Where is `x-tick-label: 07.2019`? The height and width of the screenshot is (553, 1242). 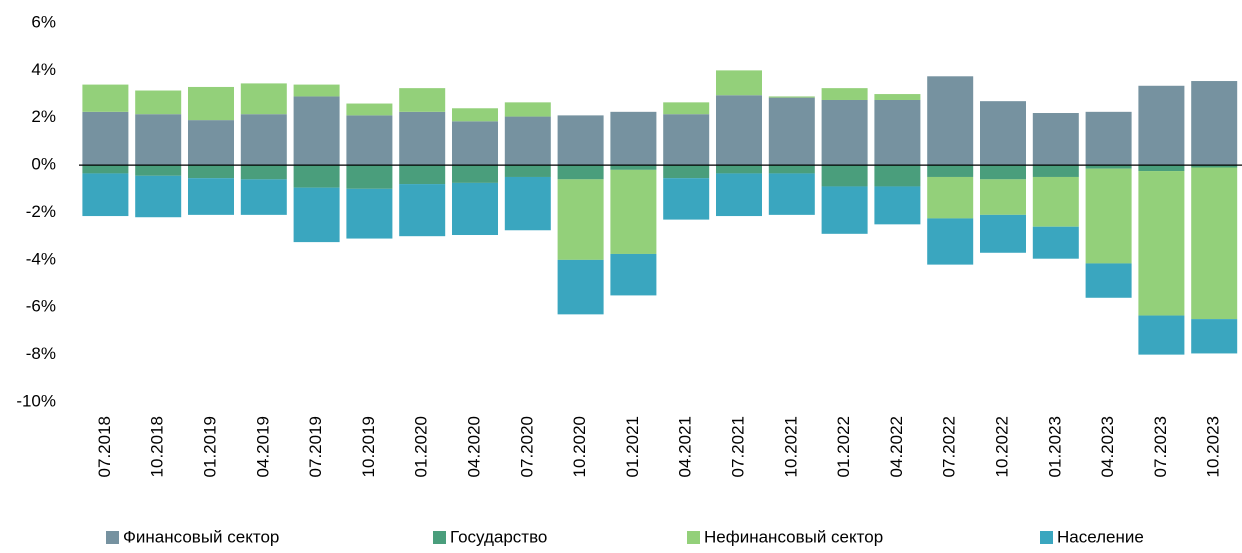 x-tick-label: 07.2019 is located at coordinates (315, 446).